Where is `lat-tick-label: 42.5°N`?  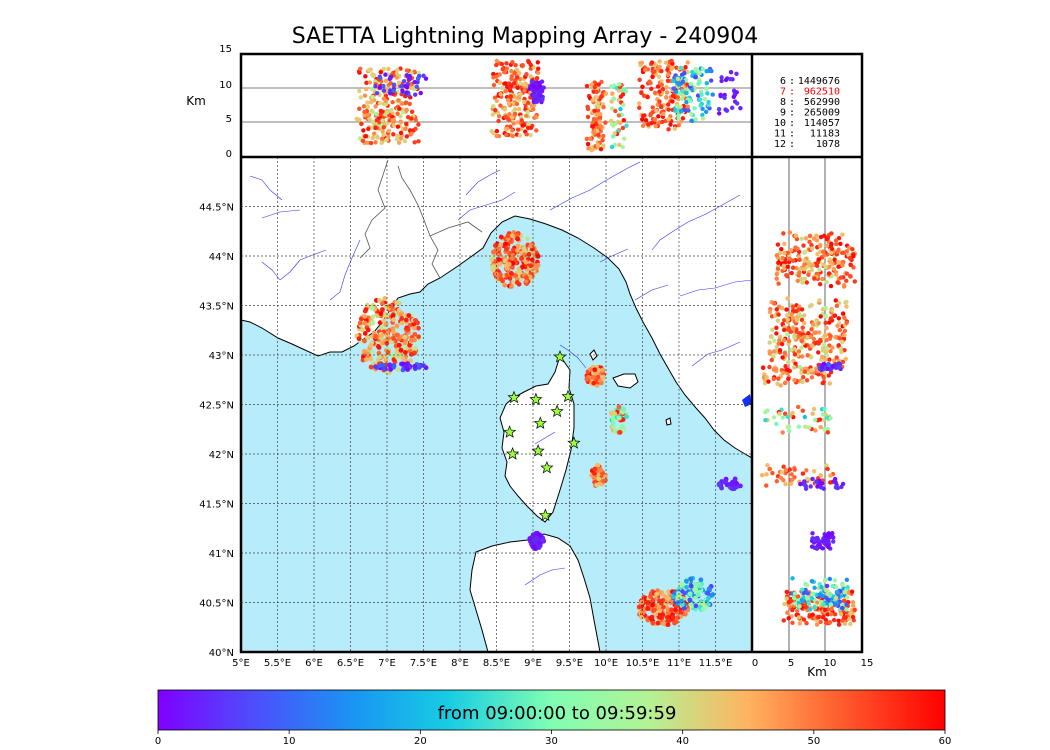 lat-tick-label: 42.5°N is located at coordinates (216, 406).